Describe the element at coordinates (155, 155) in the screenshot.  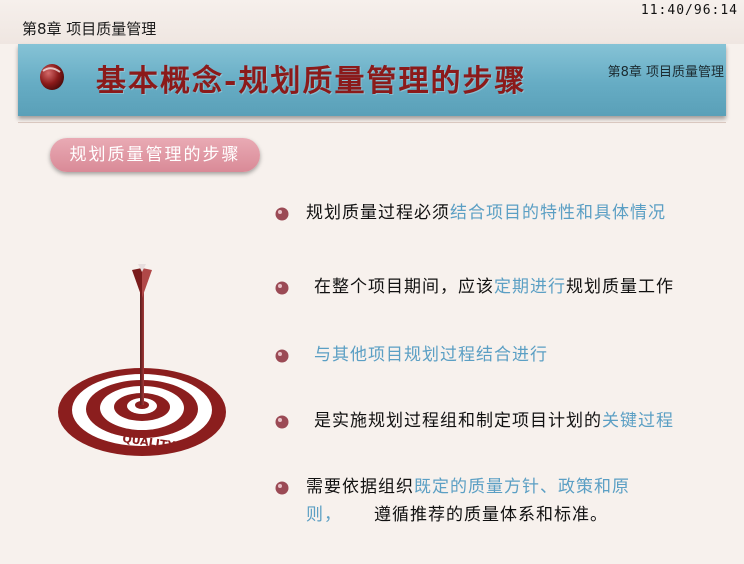
I see `section-heading-pill: 规划质量管理的步骤` at that location.